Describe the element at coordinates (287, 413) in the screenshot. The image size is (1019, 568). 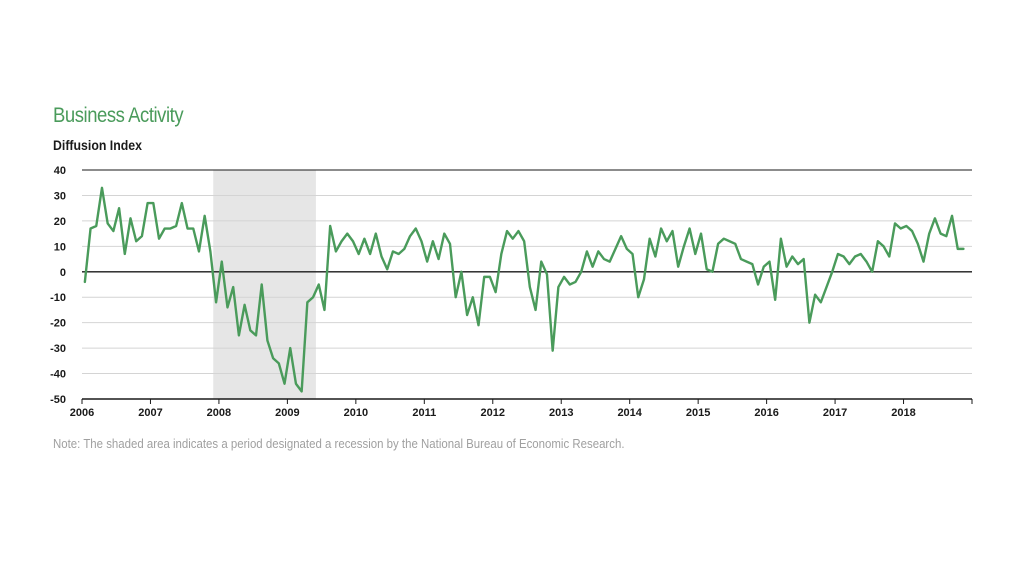
I see `x-tick-label: 2009` at that location.